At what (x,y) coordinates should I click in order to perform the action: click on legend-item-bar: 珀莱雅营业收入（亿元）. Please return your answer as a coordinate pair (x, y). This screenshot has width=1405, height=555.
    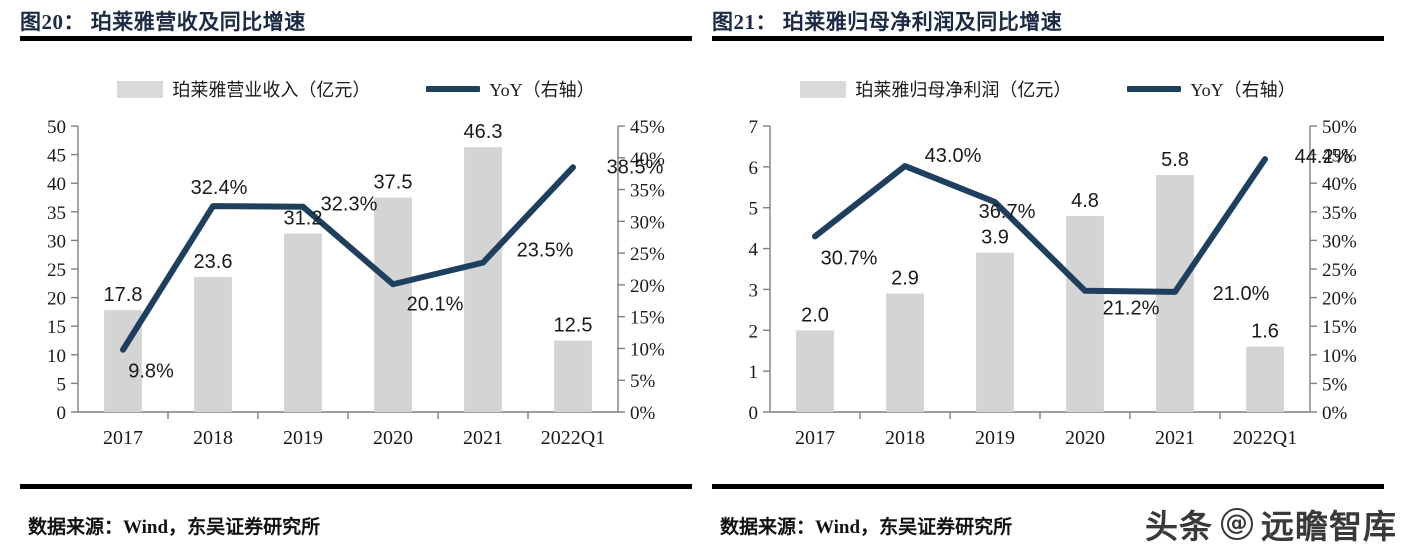
    Looking at the image, I should click on (243, 89).